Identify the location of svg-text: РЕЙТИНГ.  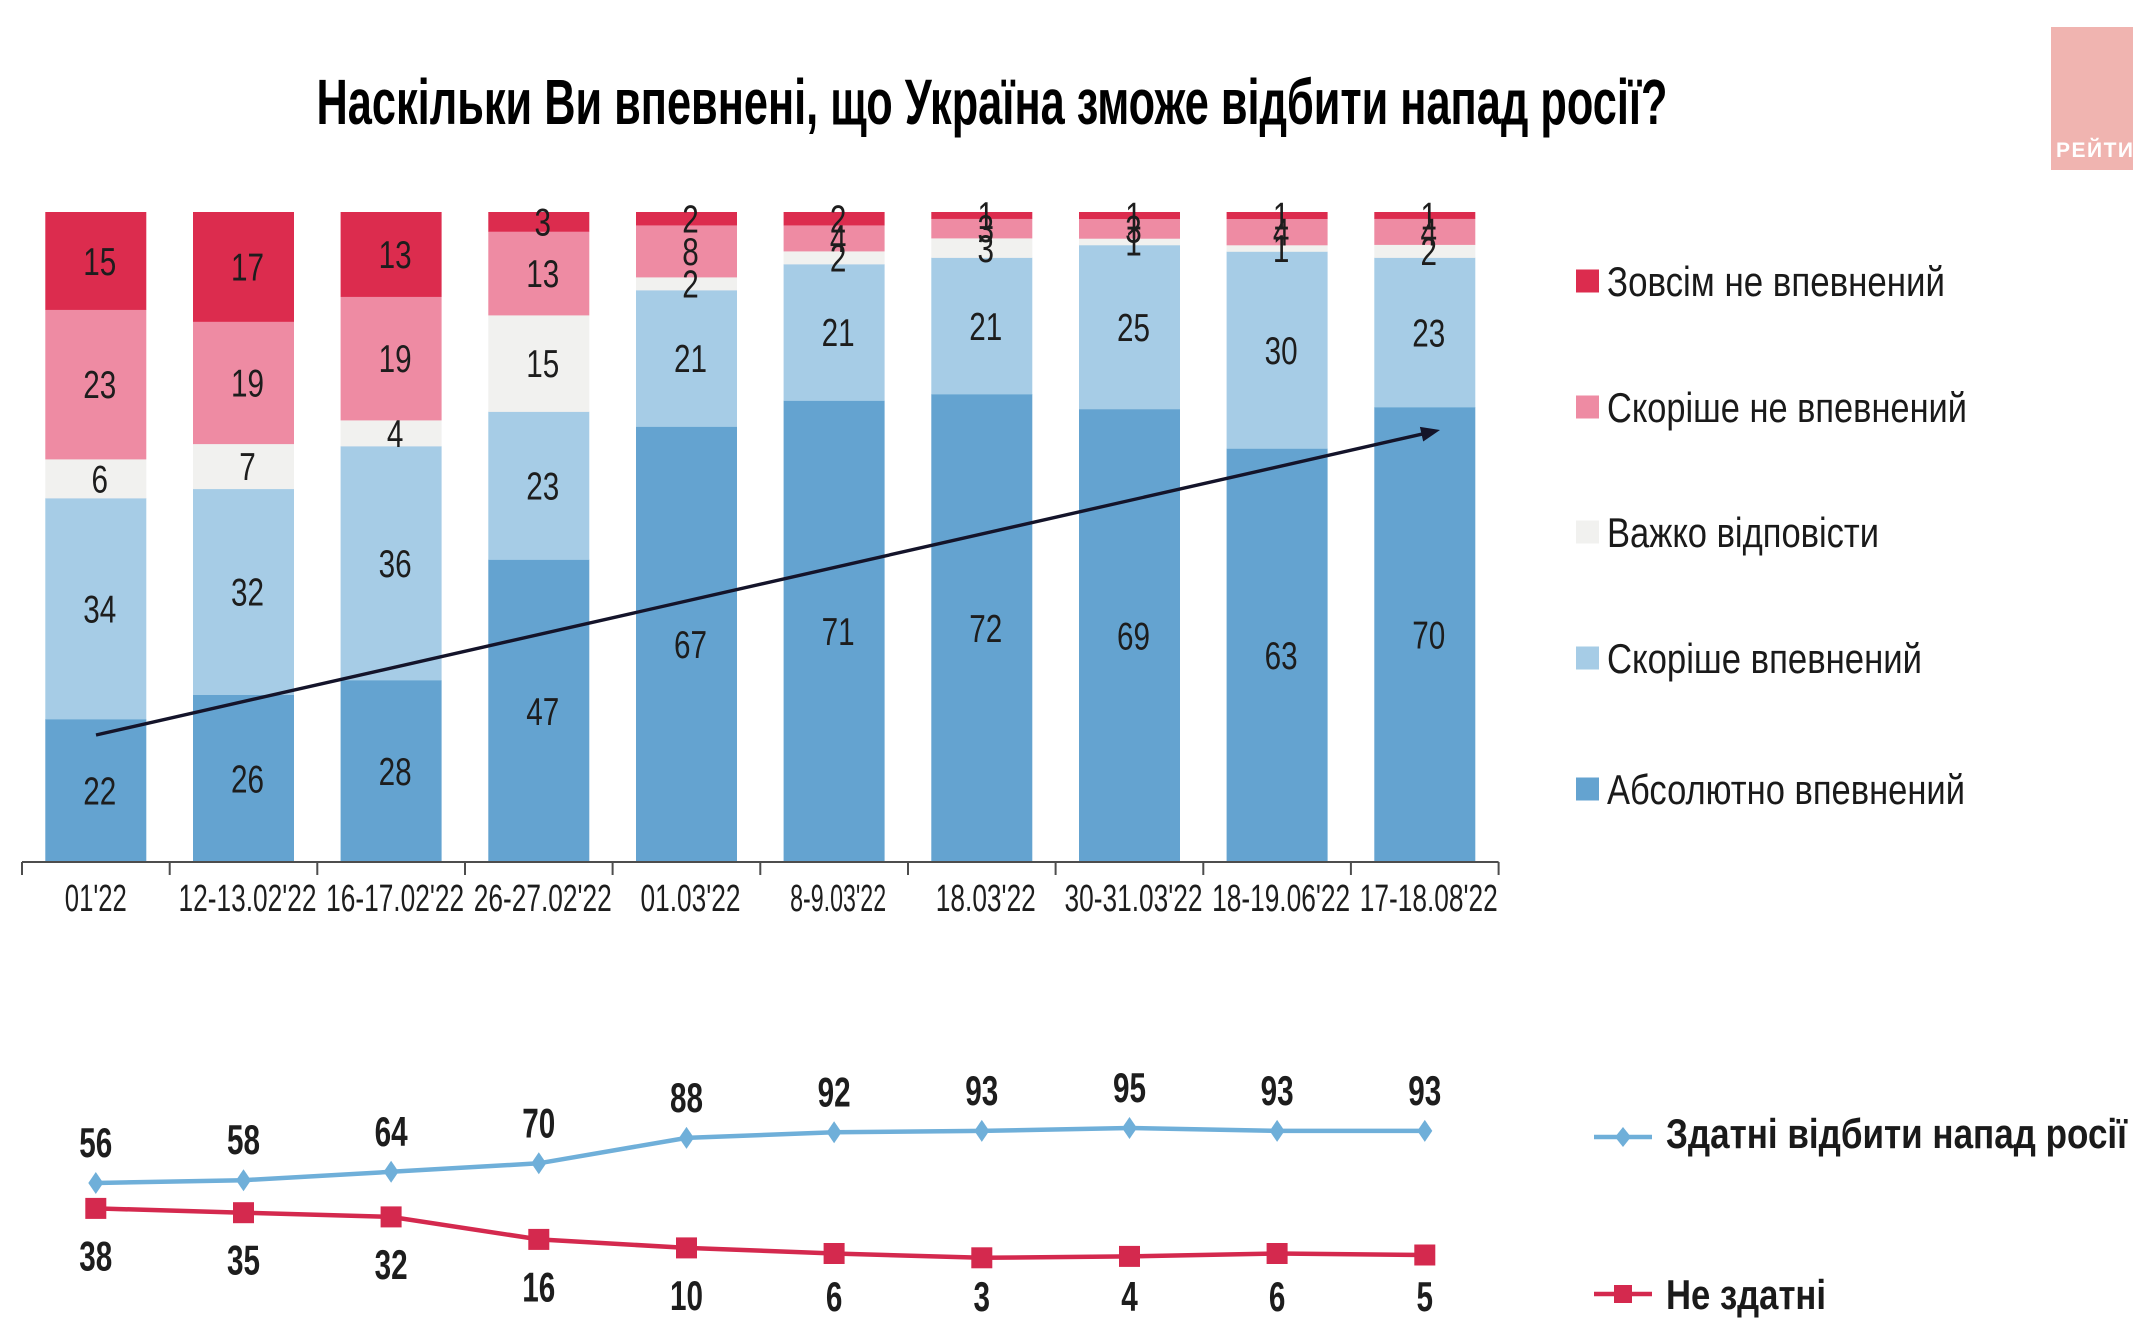
(2094, 150).